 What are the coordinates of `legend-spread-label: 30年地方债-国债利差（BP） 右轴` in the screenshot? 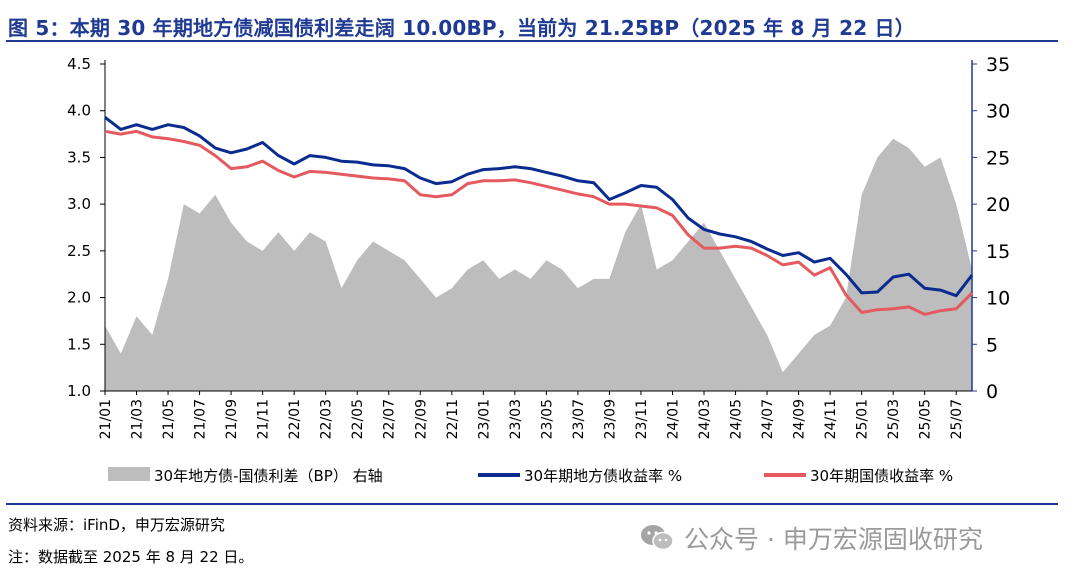 It's located at (268, 476).